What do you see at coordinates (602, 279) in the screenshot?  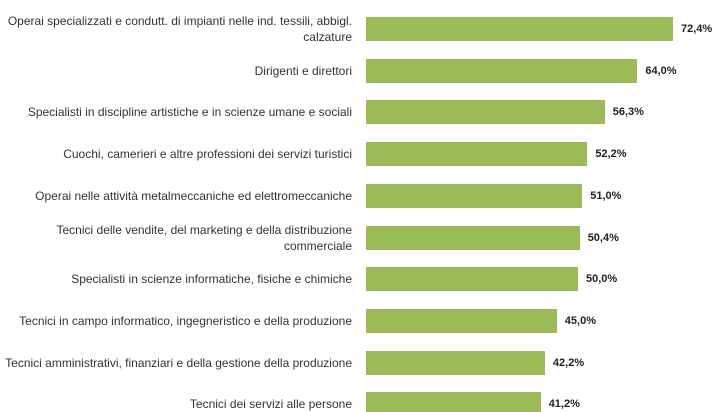 I see `value-label: 50,0%` at bounding box center [602, 279].